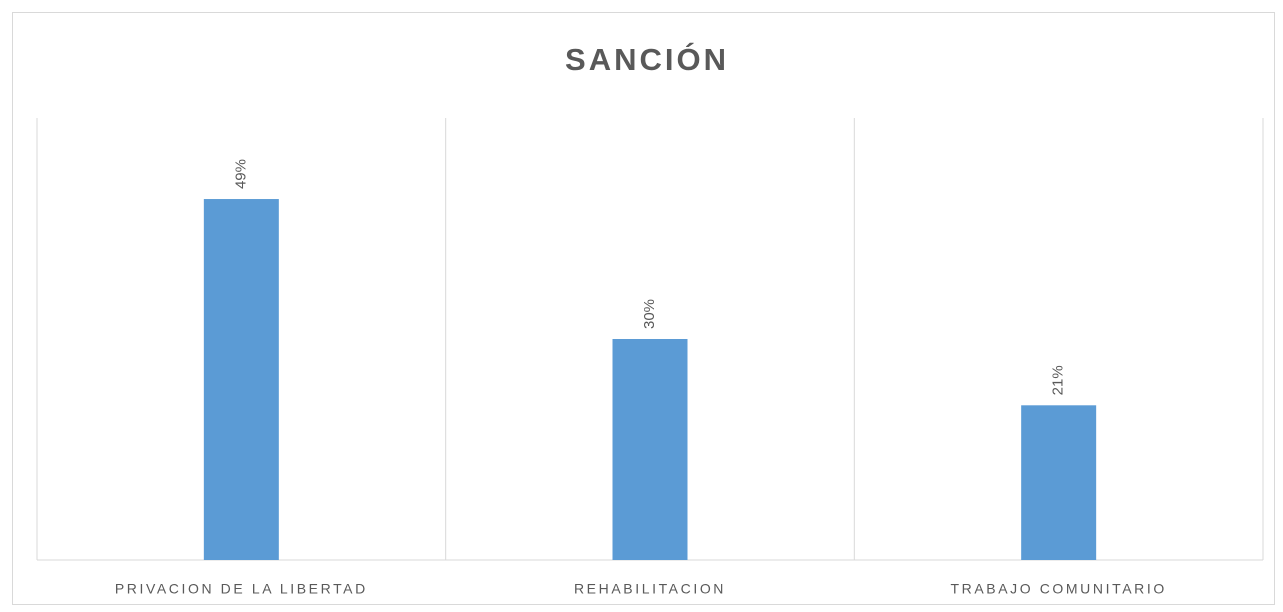  Describe the element at coordinates (1058, 589) in the screenshot. I see `x-tick-label: TRABAJO COMUNITARIO` at that location.